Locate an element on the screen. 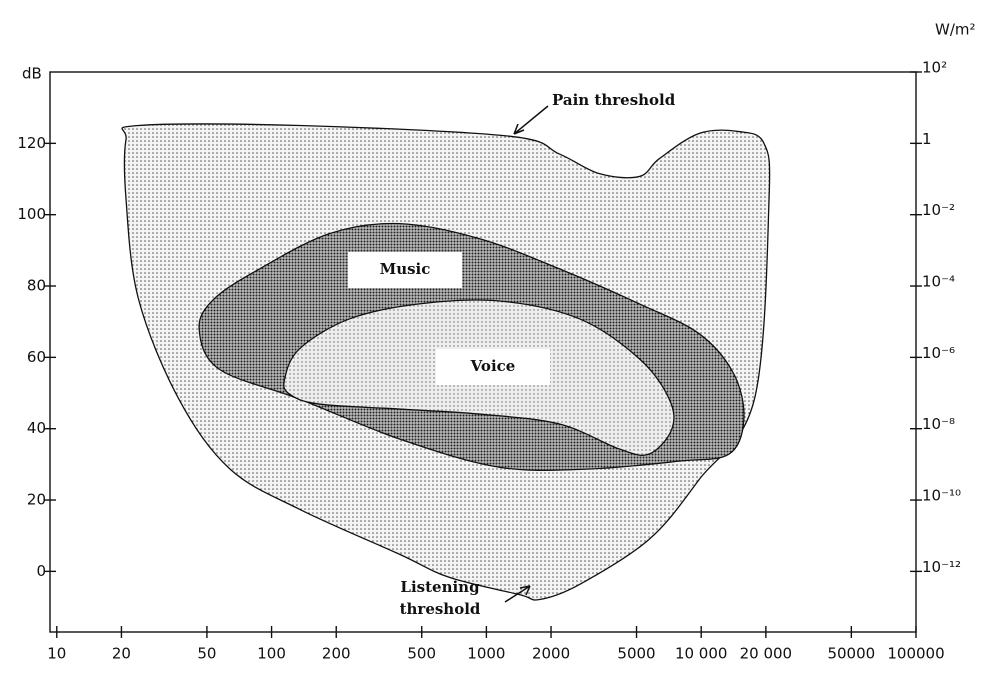  y2-tick-label: 10² is located at coordinates (934, 68).